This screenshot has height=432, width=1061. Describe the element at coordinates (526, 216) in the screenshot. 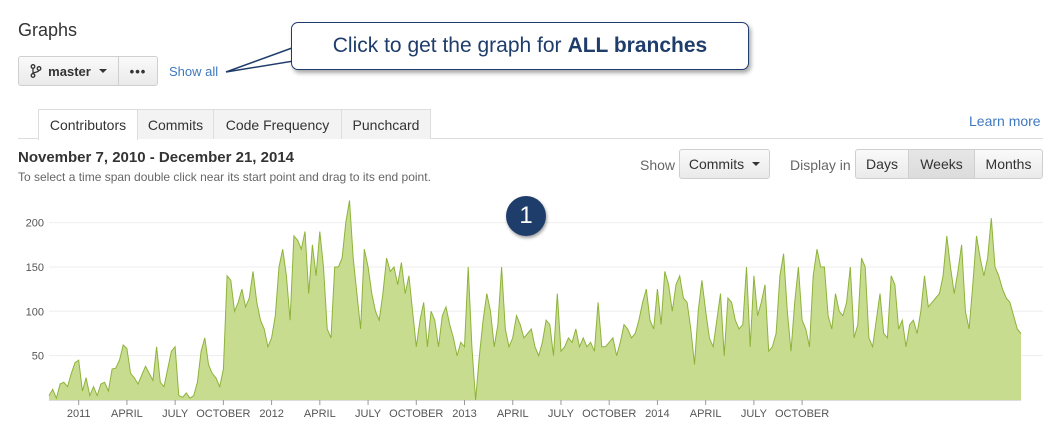

I see `step-number-badge: 1` at that location.